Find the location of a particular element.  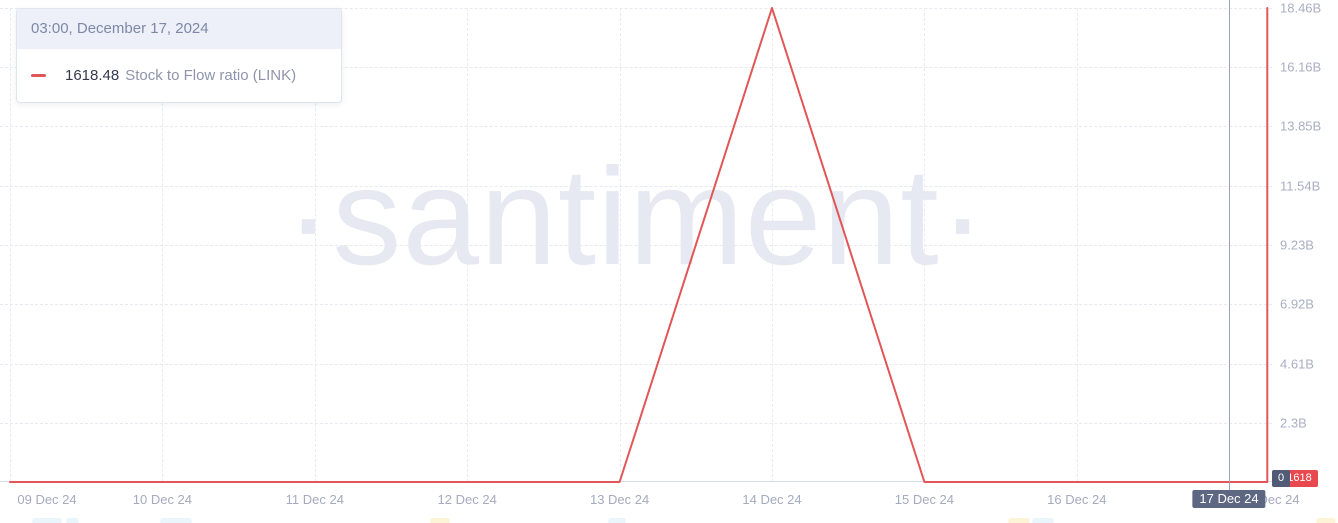

crosshair-vertical-line is located at coordinates (1229, 246).